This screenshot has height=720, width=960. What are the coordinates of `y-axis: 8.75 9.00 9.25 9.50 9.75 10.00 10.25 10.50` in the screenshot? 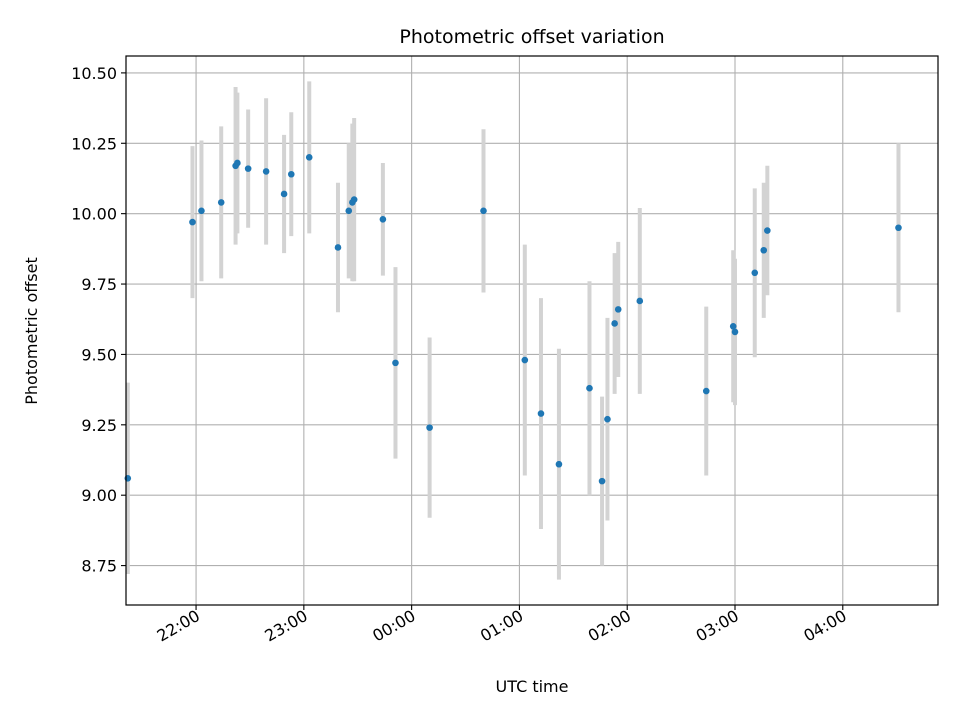 It's located at (98, 320).